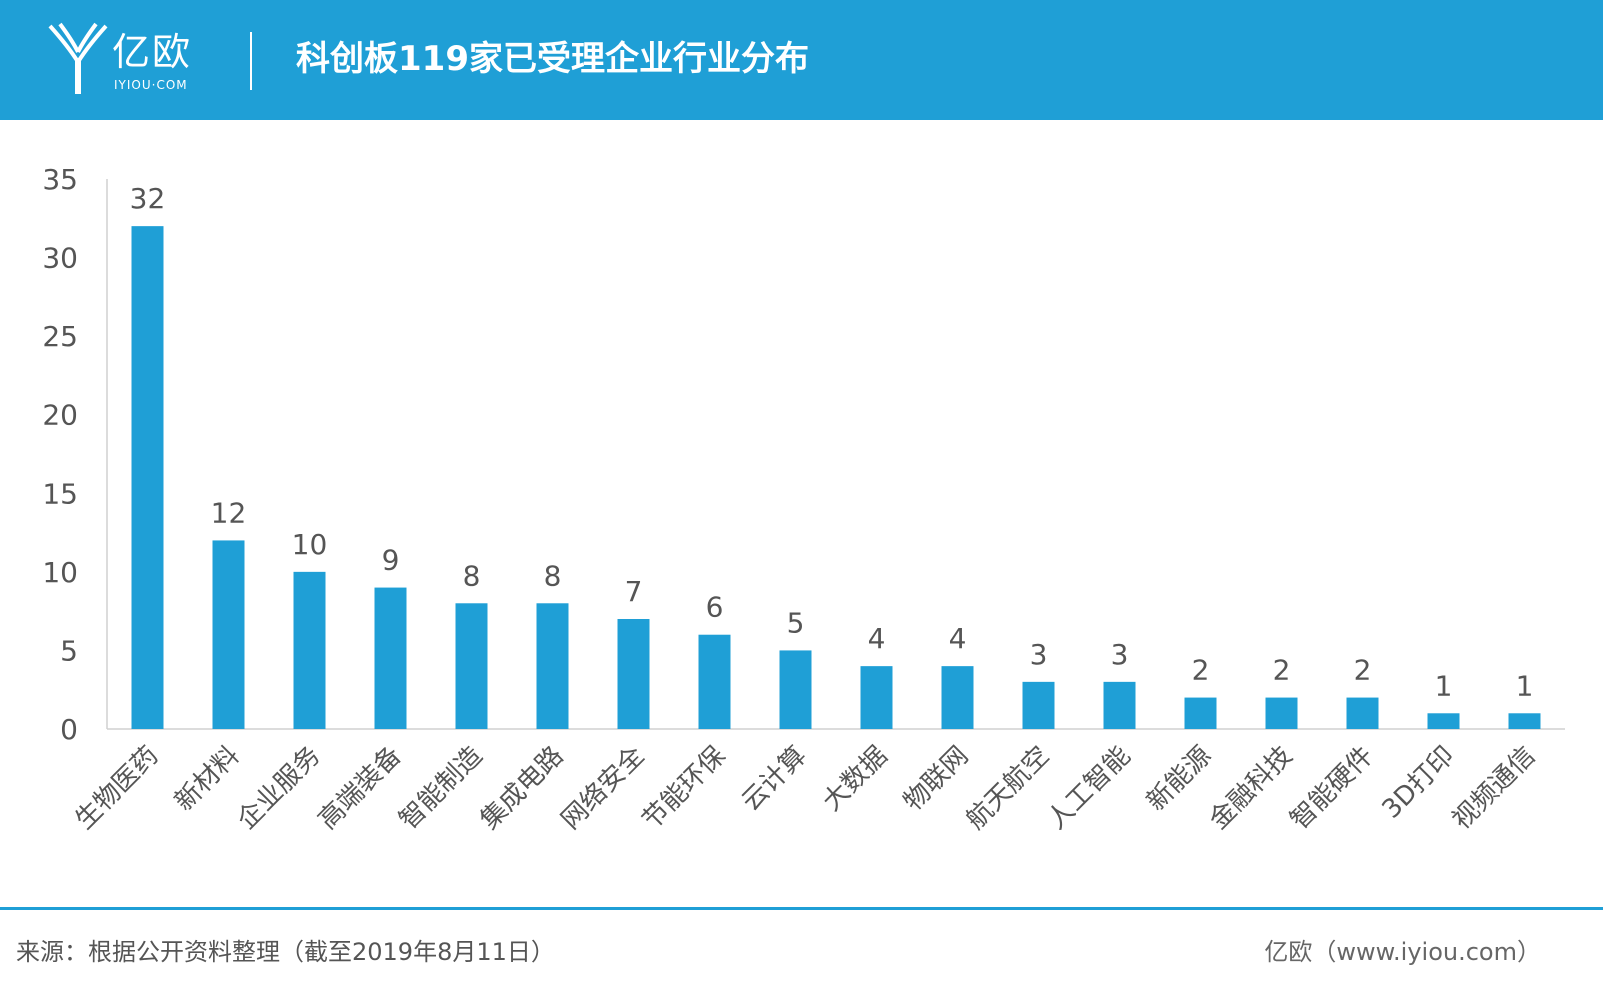 Image resolution: width=1603 pixels, height=986 pixels. What do you see at coordinates (715, 607) in the screenshot?
I see `data-label: 6` at bounding box center [715, 607].